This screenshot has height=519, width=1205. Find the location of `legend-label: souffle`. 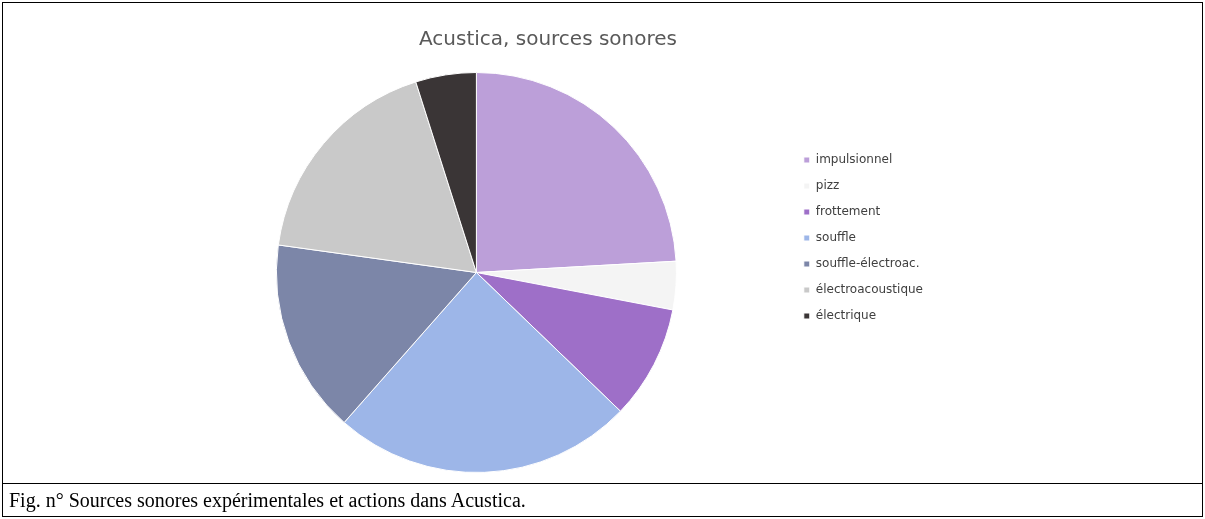

legend-label: souffle is located at coordinates (835, 237).